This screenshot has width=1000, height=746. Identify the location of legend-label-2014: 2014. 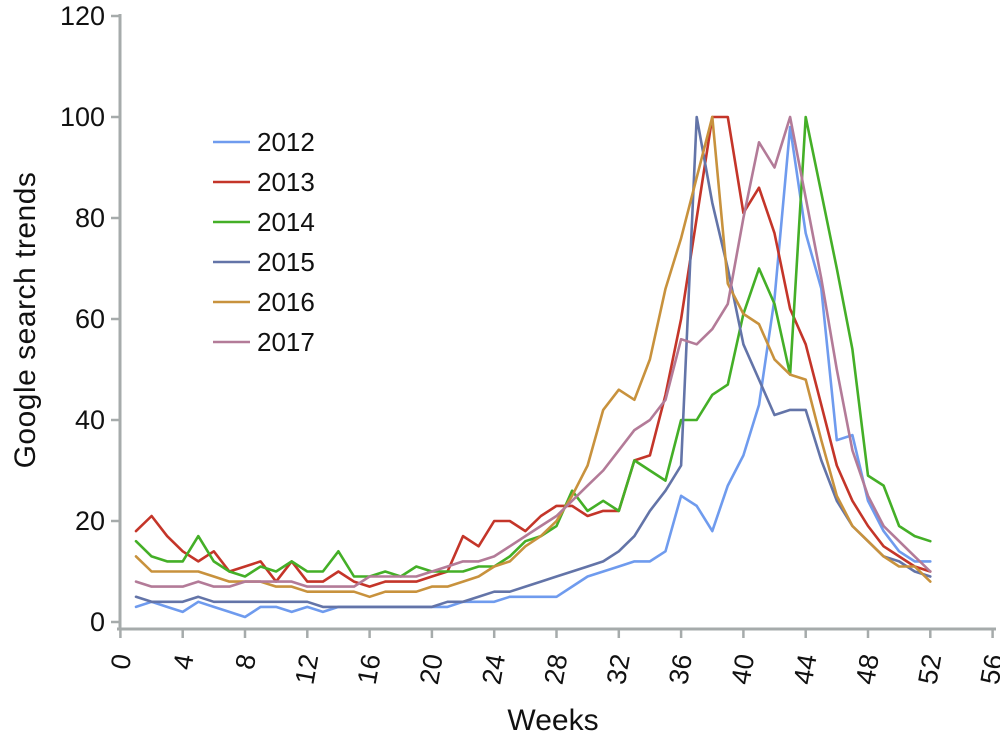
(286, 222).